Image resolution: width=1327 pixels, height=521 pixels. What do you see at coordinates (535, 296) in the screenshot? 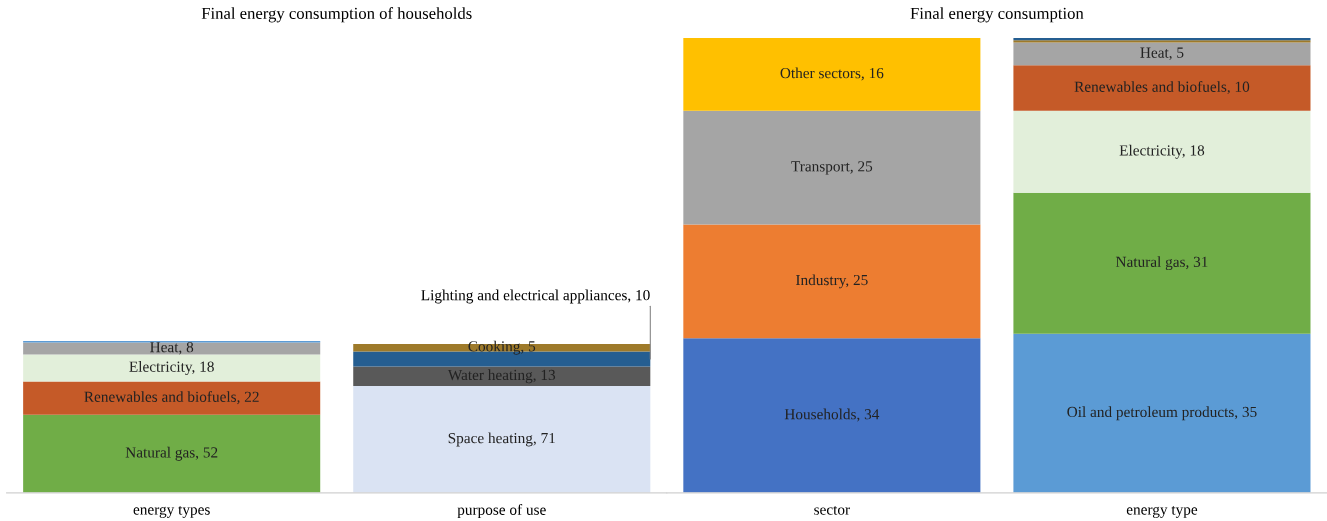
I see `text: Lighting and electrical appliances, 10` at bounding box center [535, 296].